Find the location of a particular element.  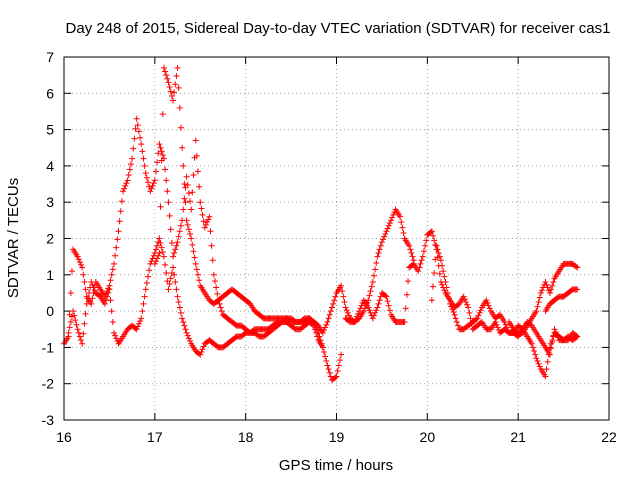

x-tick-label: 18 is located at coordinates (246, 437).